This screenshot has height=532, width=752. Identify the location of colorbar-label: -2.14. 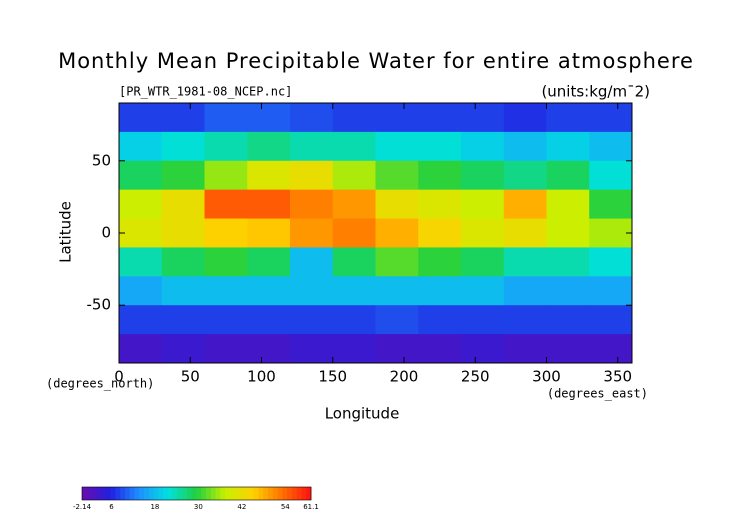
(82, 507).